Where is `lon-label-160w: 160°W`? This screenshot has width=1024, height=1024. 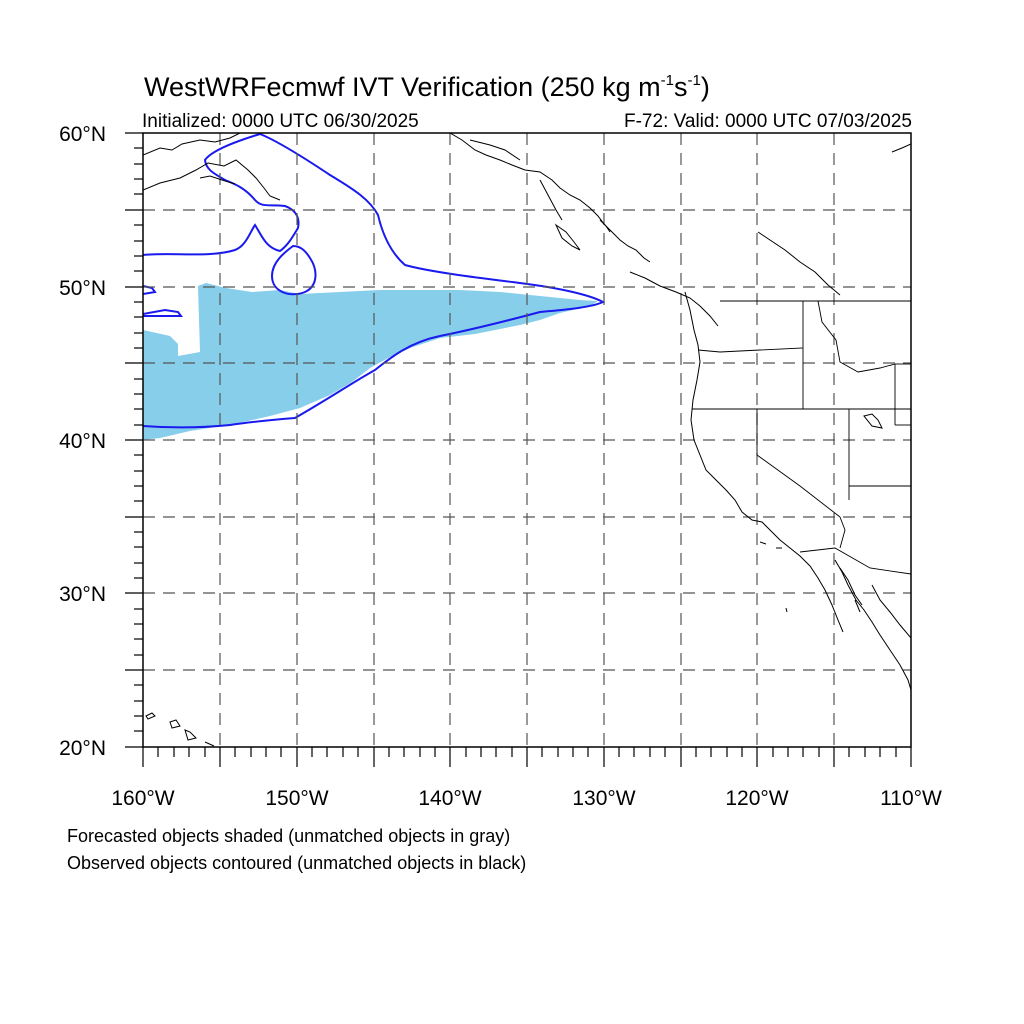 lon-label-160w: 160°W is located at coordinates (142, 798).